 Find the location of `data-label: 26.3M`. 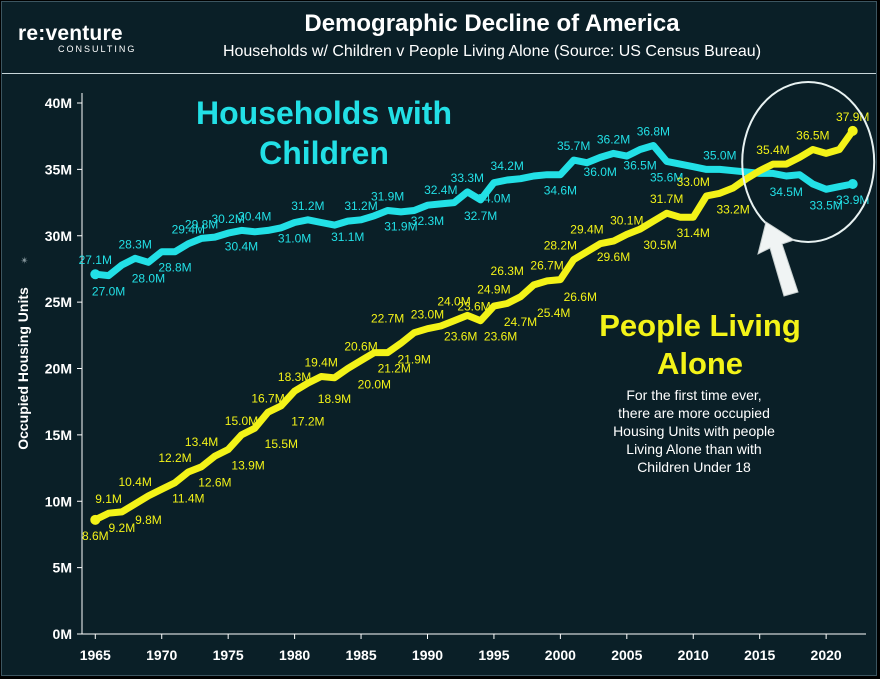

data-label: 26.3M is located at coordinates (507, 271).